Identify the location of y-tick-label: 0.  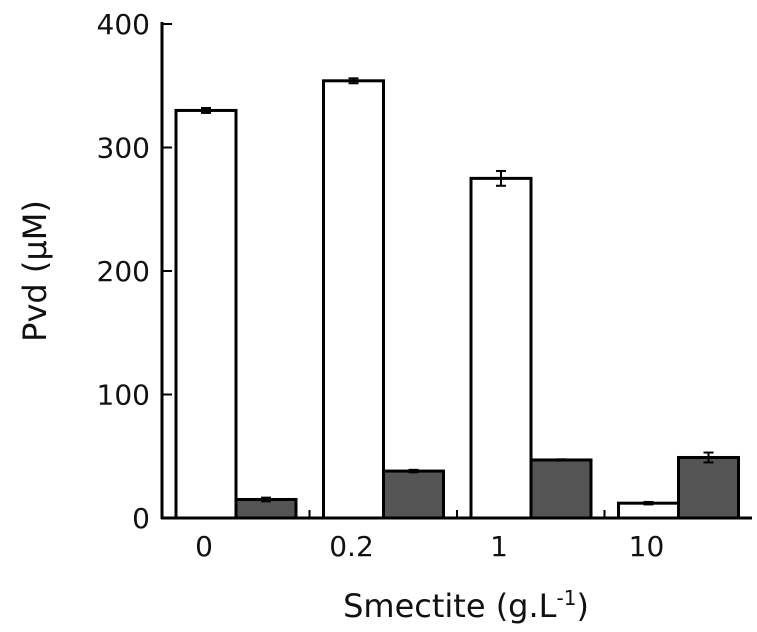
(141, 518).